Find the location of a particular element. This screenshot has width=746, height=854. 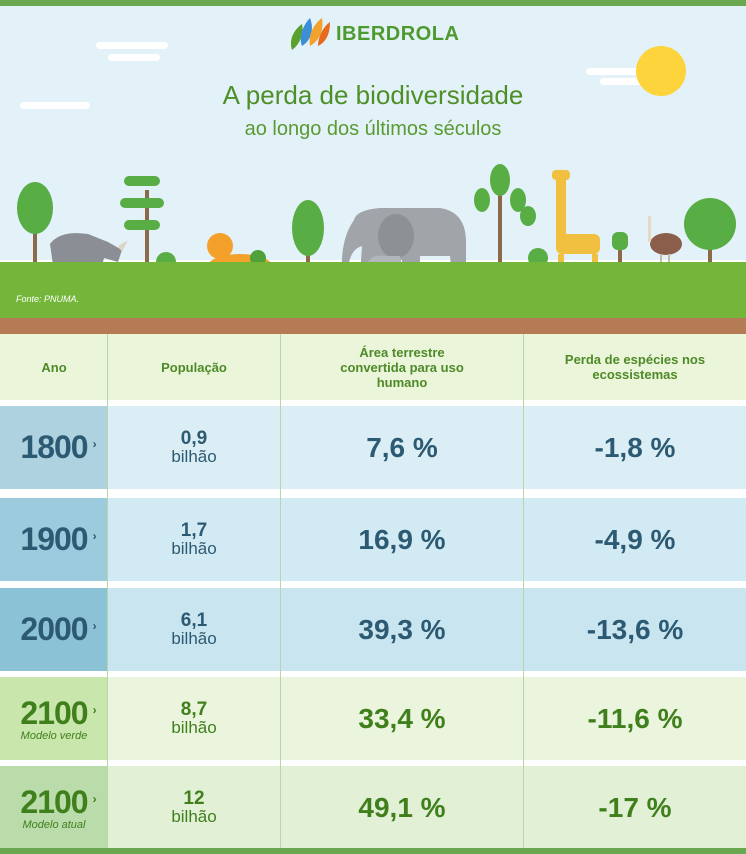

population-cell: 6,1 bilhão is located at coordinates (194, 629).